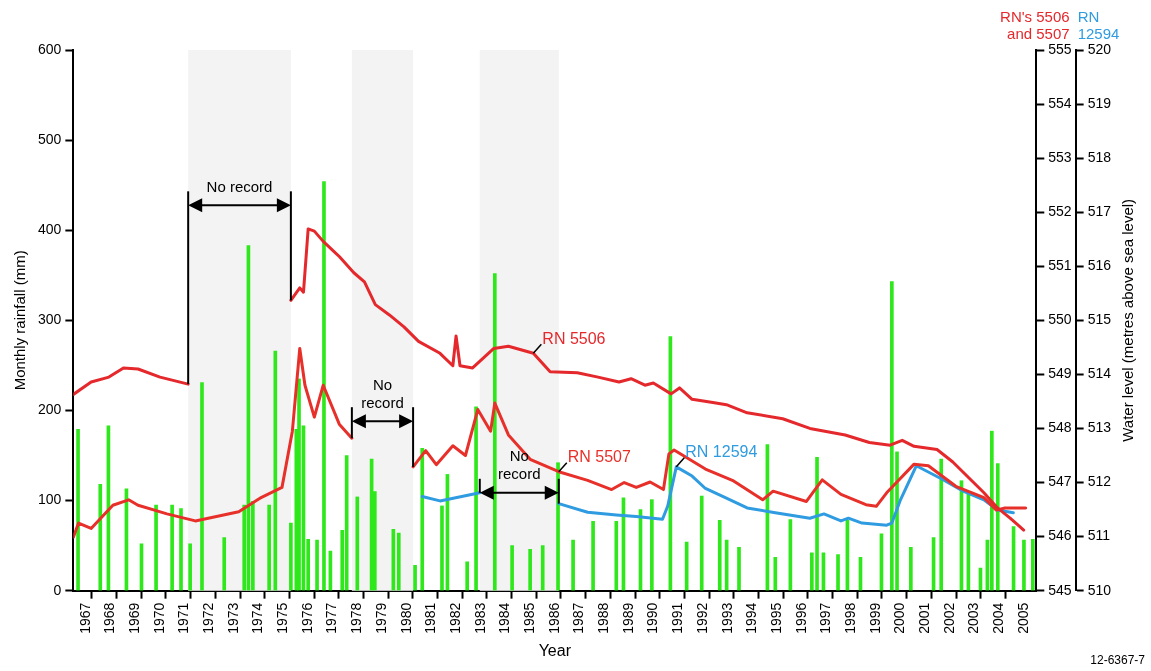  I want to click on y3-tick-label: 511, so click(1099, 535).